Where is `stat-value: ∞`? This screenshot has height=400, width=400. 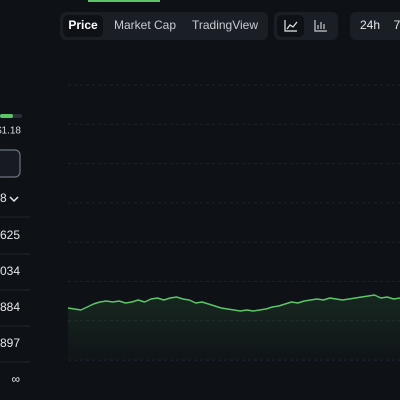
stat-value: ∞ is located at coordinates (15, 379).